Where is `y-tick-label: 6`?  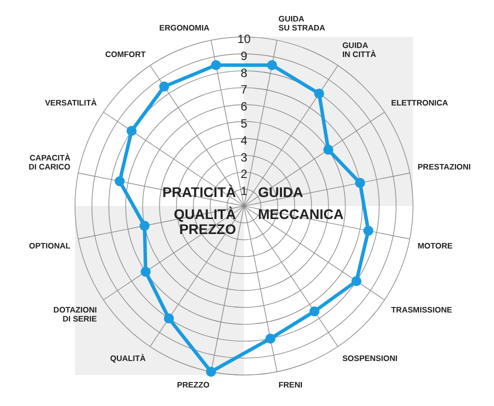
y-tick-label: 6 is located at coordinates (244, 107).